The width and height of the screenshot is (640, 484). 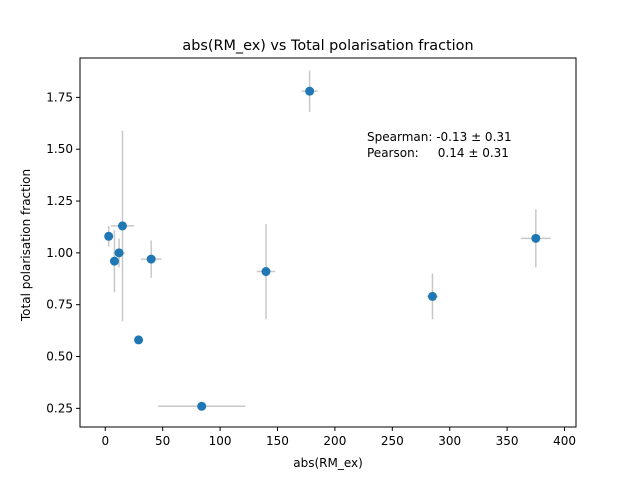 I want to click on y-tick-label: 0.25, so click(x=59, y=408).